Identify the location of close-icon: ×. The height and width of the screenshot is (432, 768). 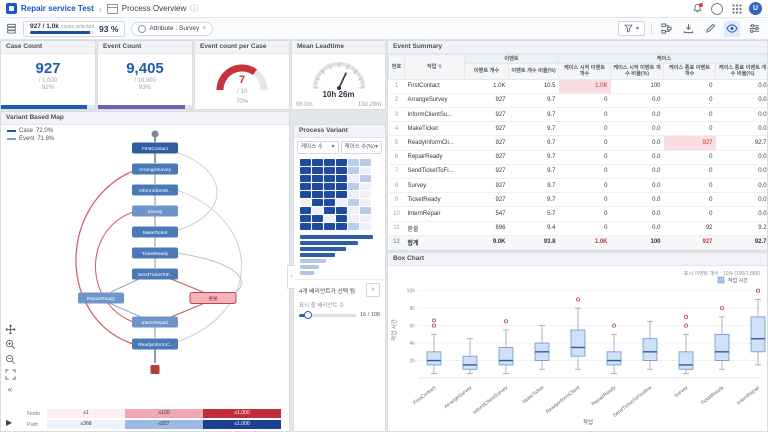
(204, 28).